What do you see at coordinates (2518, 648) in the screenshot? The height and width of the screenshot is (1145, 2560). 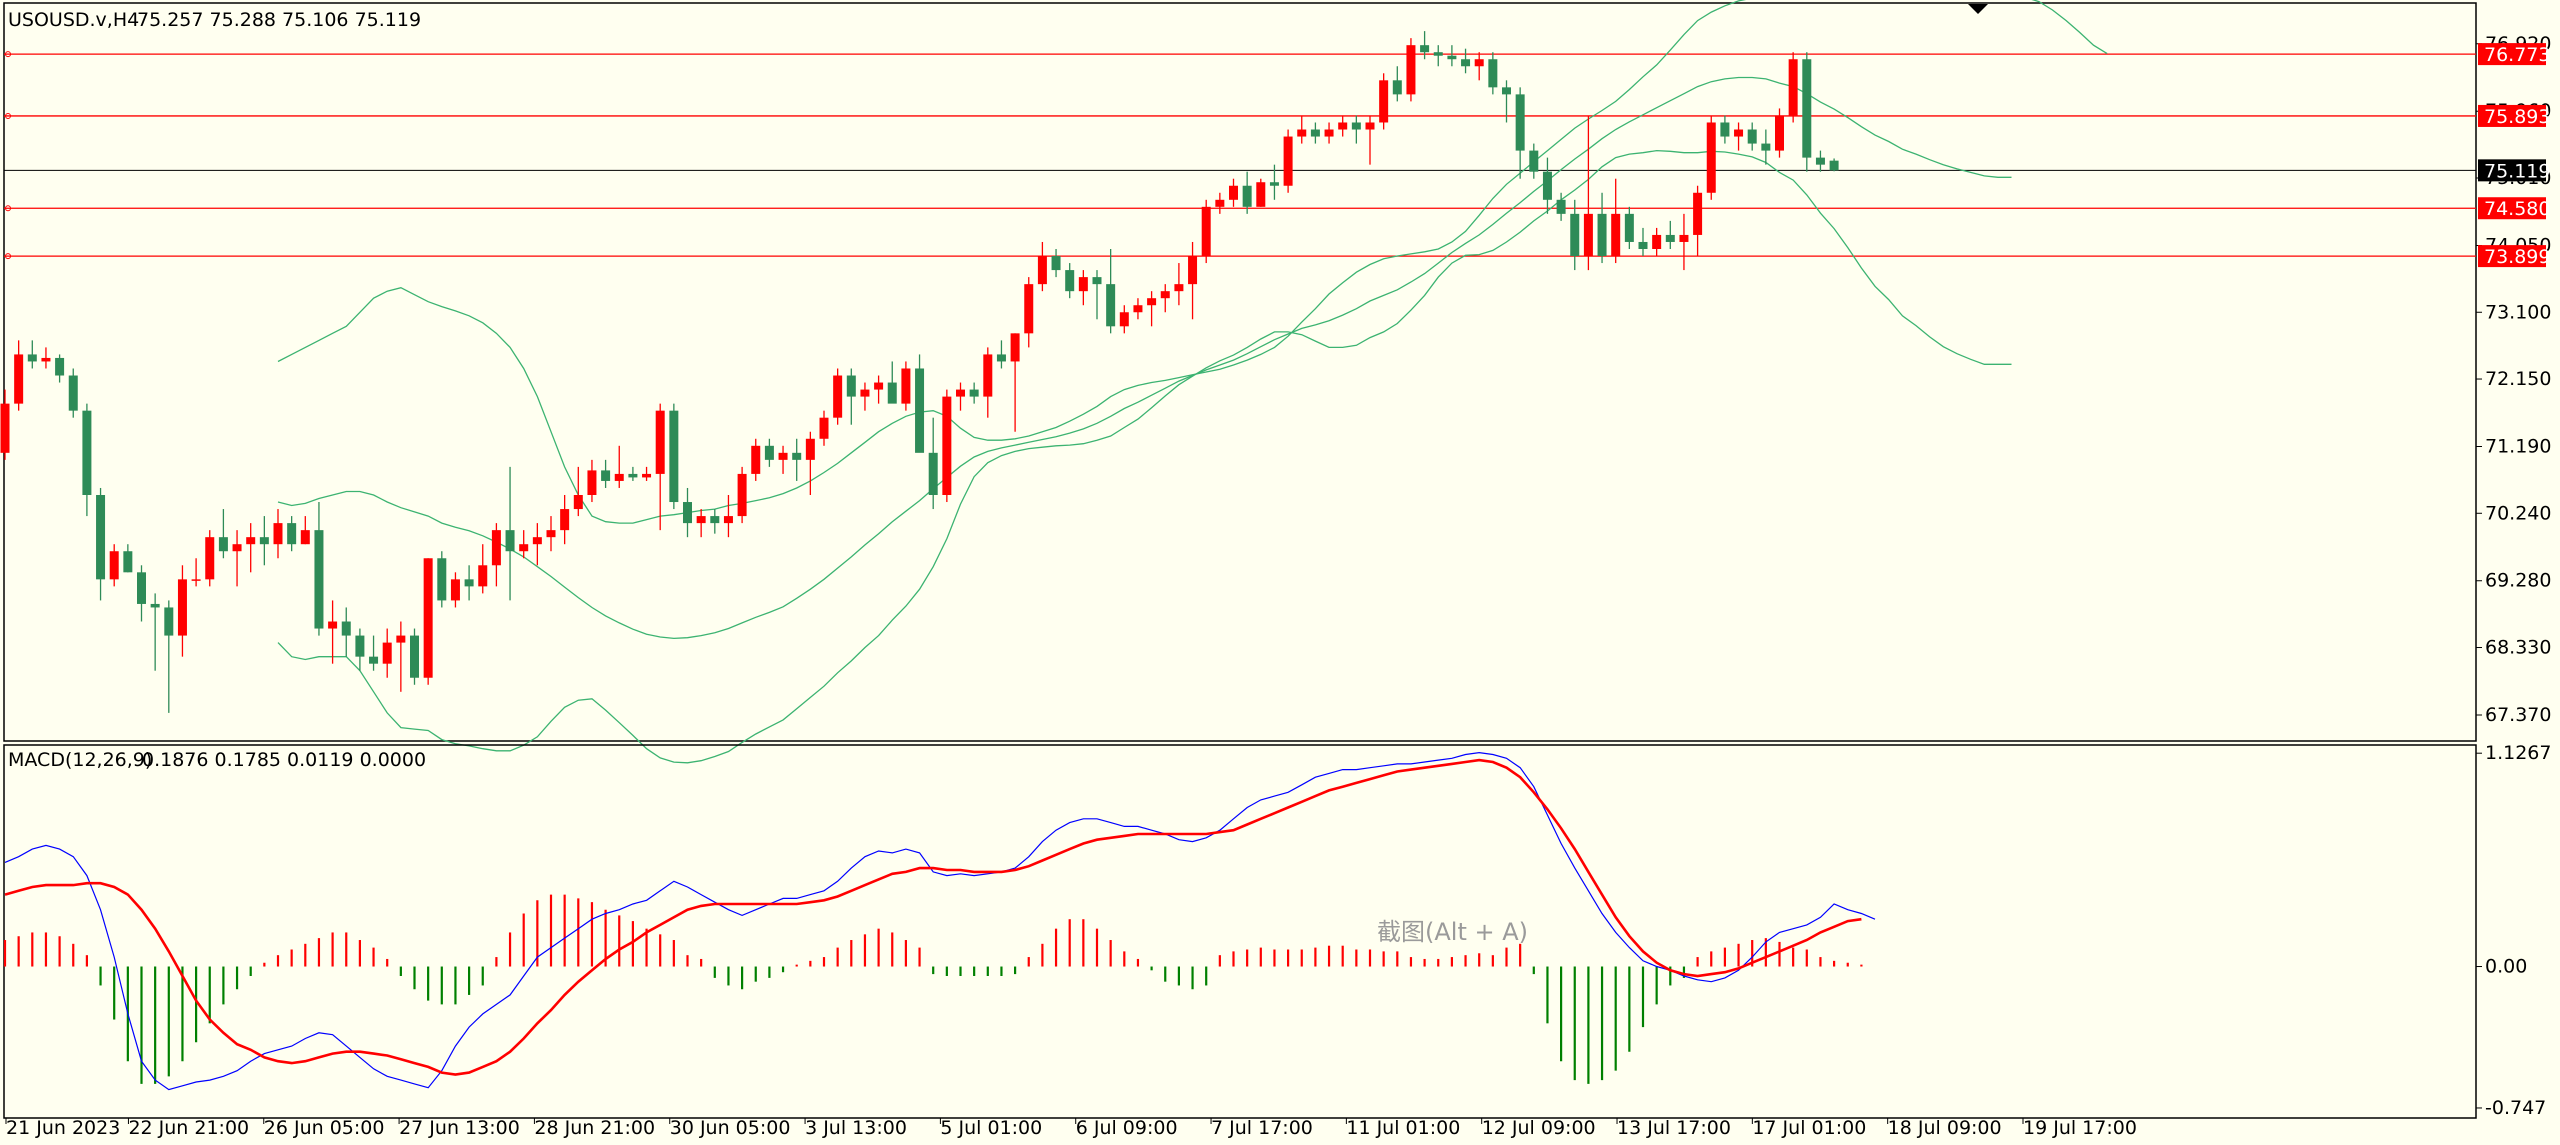 I see `price-tick-label: 68.330` at bounding box center [2518, 648].